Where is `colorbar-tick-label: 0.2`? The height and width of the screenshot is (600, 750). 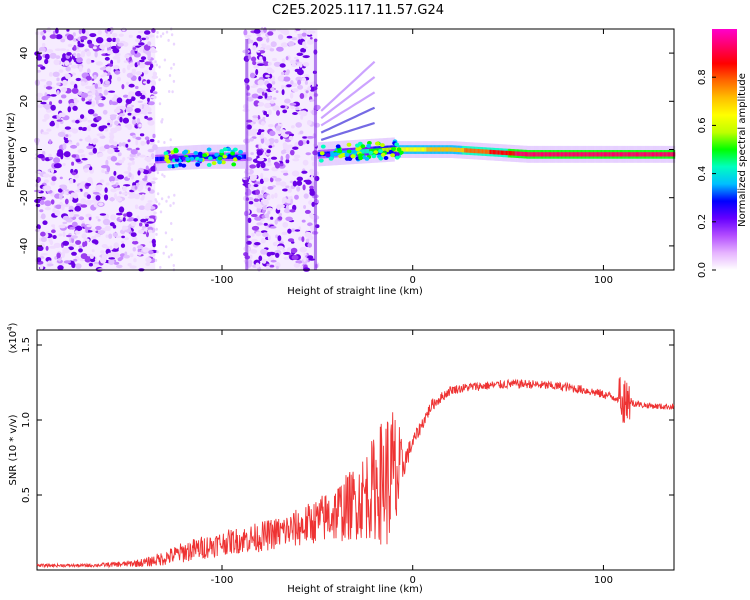
colorbar-tick-label: 0.2 is located at coordinates (702, 222).